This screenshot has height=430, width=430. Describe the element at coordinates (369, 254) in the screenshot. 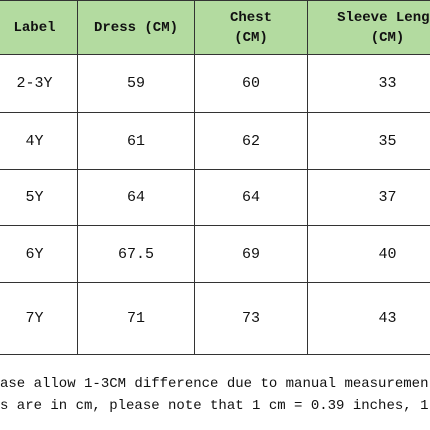

I see `table-cell: 40` at that location.